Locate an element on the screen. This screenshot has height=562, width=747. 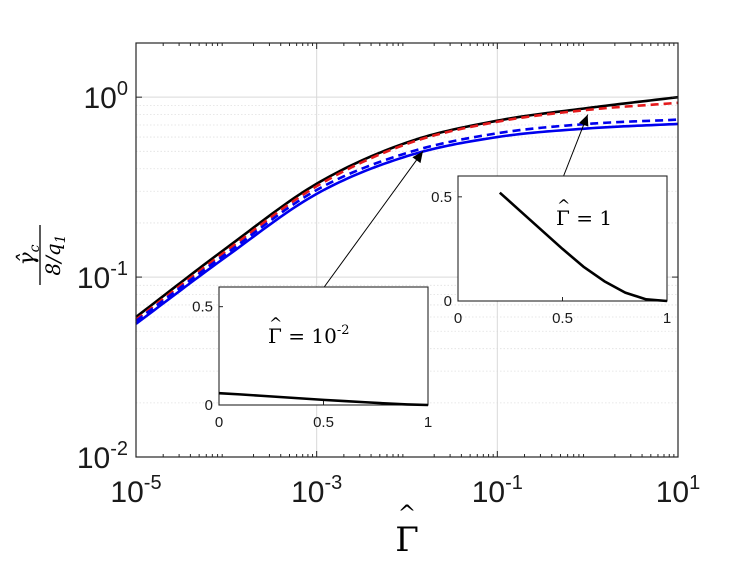
arrow-to-gamma-small-head is located at coordinates (417, 157).